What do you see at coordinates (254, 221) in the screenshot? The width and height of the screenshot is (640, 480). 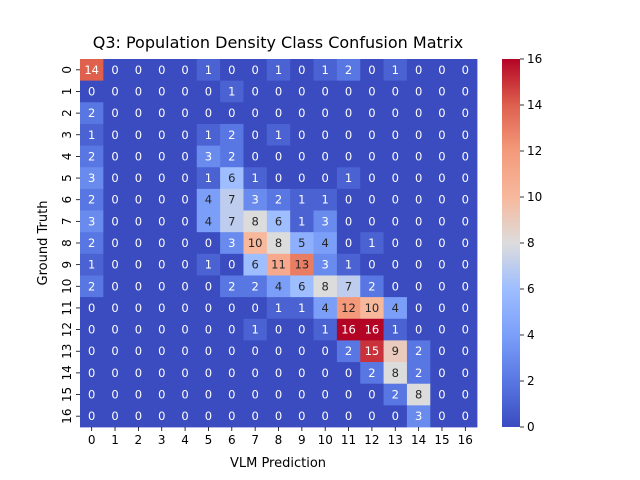 I see `cell-value-label: 8` at bounding box center [254, 221].